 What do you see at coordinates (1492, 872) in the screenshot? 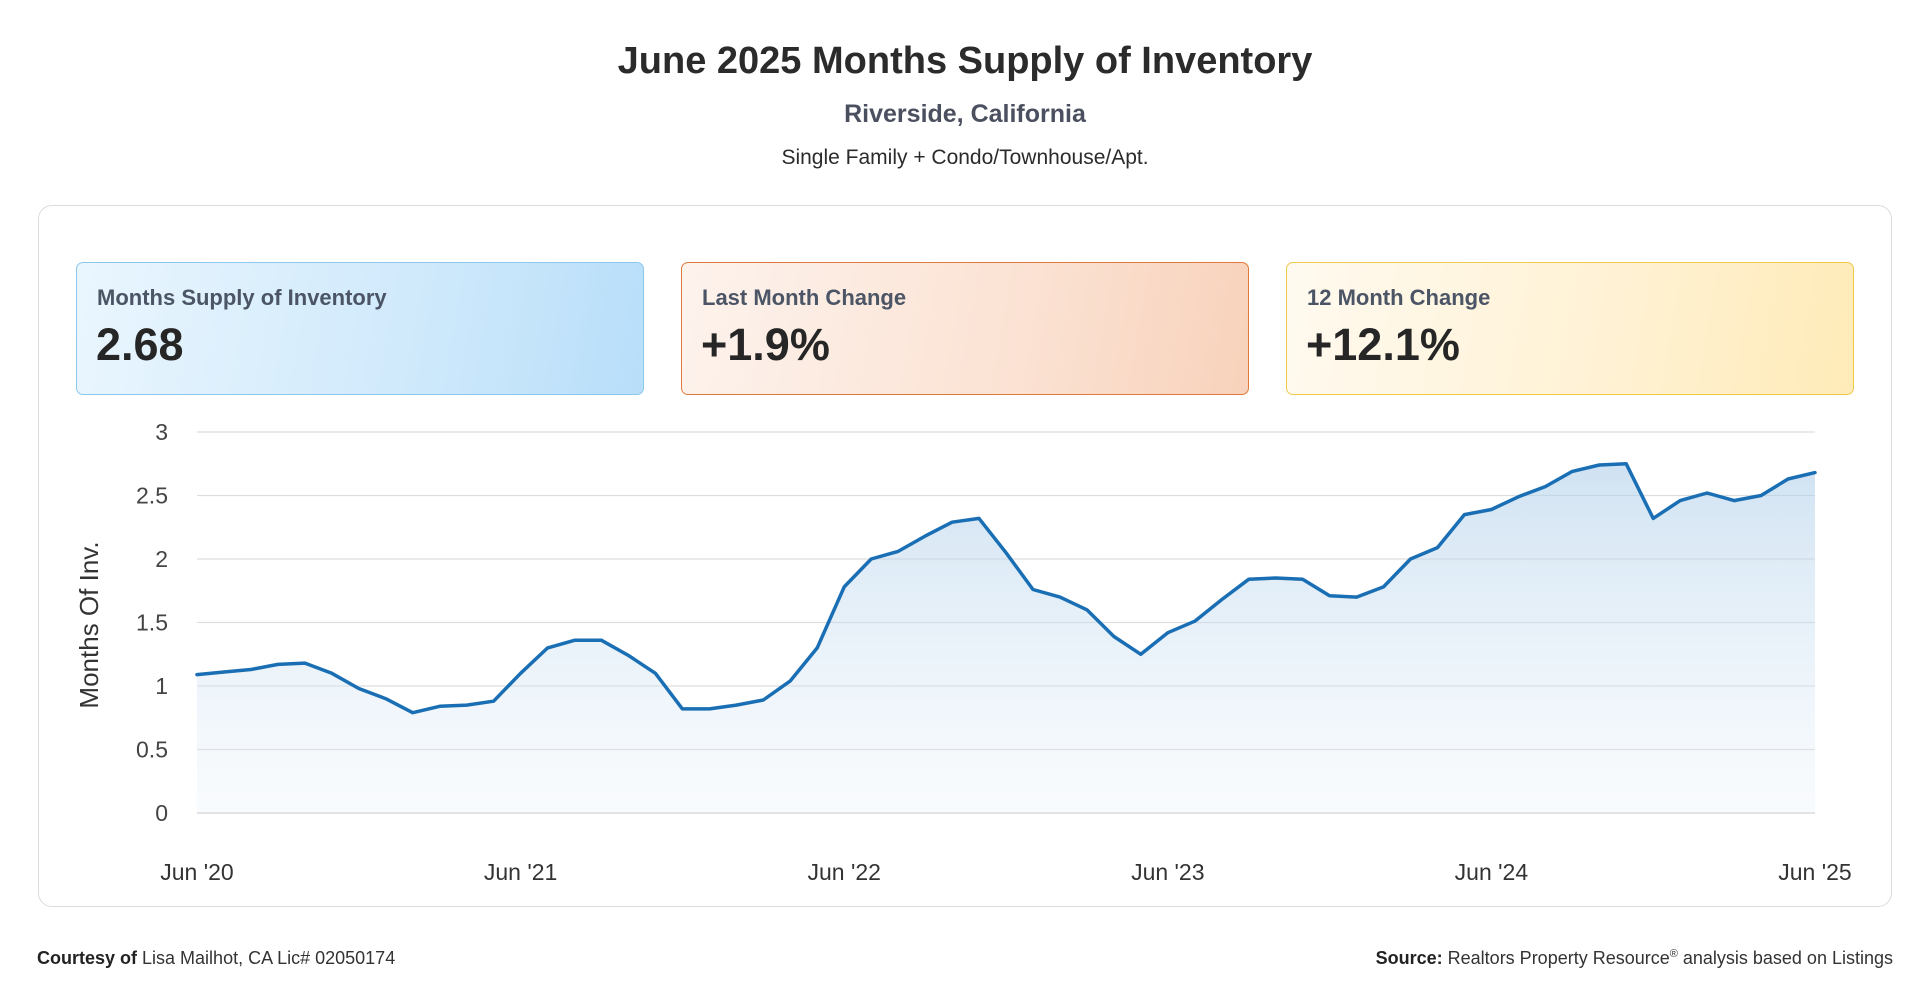
I see `x-tick-label: Jun '24` at bounding box center [1492, 872].